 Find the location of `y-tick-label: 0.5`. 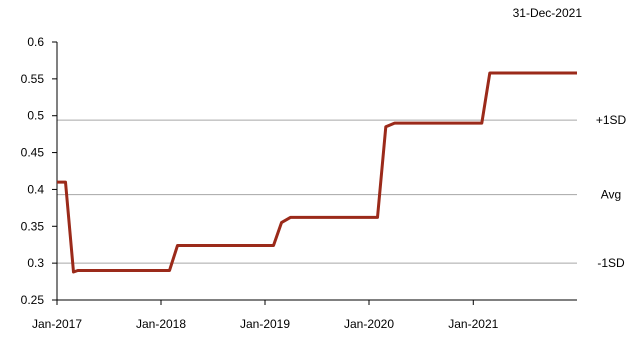

y-tick-label: 0.5 is located at coordinates (35, 116).